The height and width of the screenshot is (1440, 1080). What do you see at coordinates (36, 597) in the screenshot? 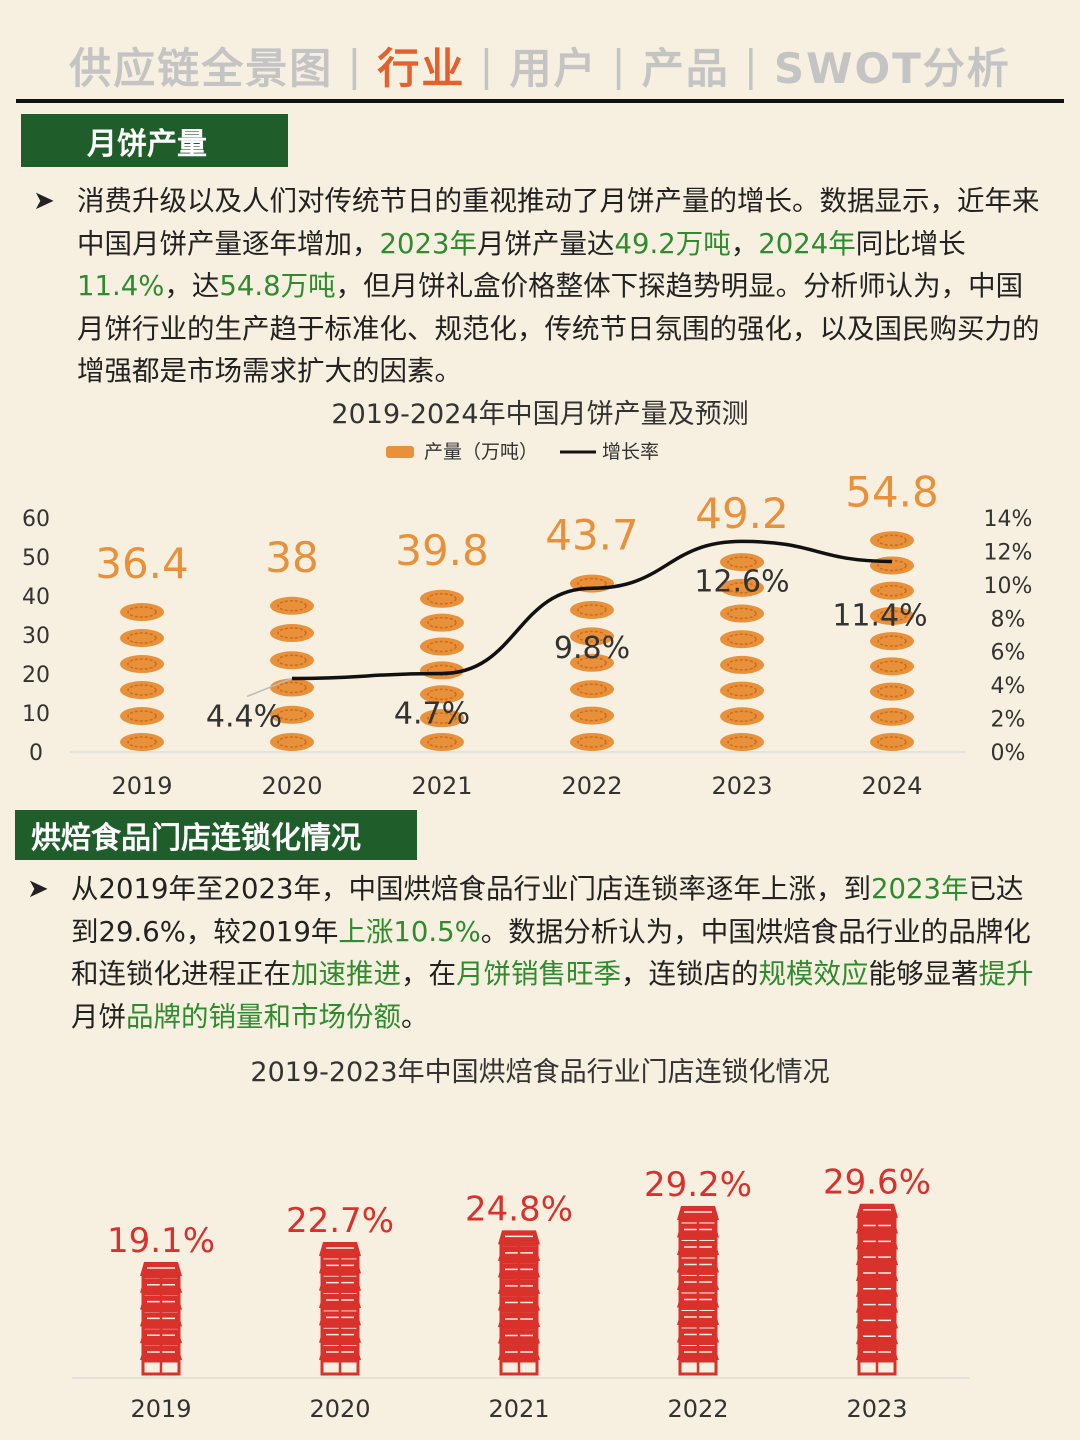
I see `y-tick-label: 40` at bounding box center [36, 597].